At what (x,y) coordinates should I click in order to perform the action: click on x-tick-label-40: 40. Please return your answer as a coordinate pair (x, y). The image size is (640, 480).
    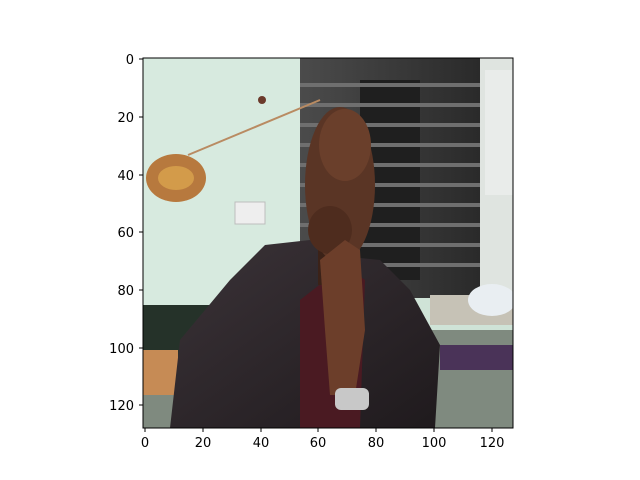
    Looking at the image, I should click on (261, 443).